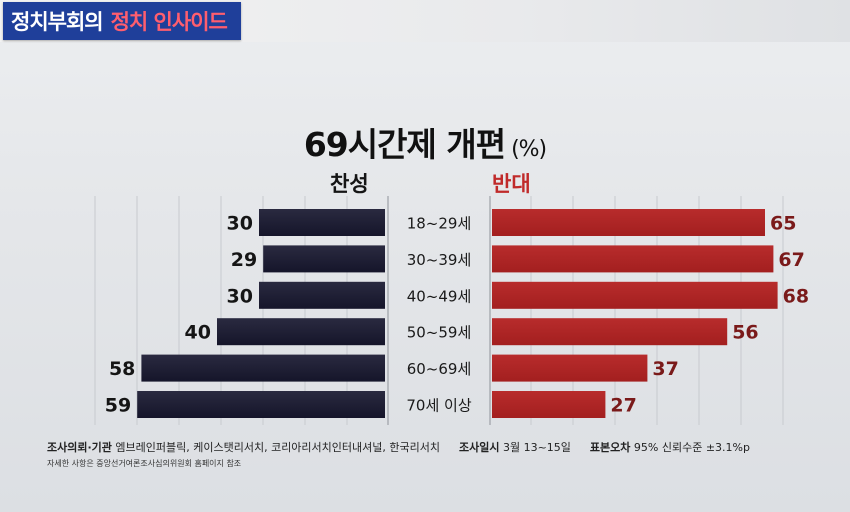 Image resolution: width=850 pixels, height=512 pixels. I want to click on survey-date-label: 조사일시, so click(479, 447).